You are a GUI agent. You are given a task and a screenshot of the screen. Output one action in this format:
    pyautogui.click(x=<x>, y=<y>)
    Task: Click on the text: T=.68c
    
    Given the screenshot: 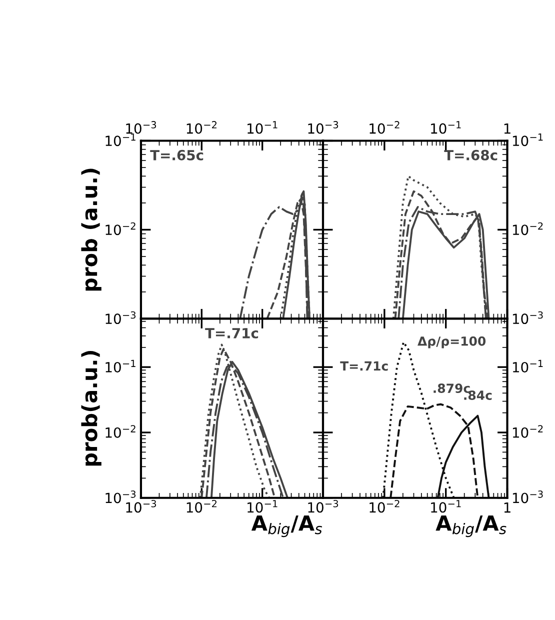 What is the action you would take?
    pyautogui.click(x=471, y=155)
    